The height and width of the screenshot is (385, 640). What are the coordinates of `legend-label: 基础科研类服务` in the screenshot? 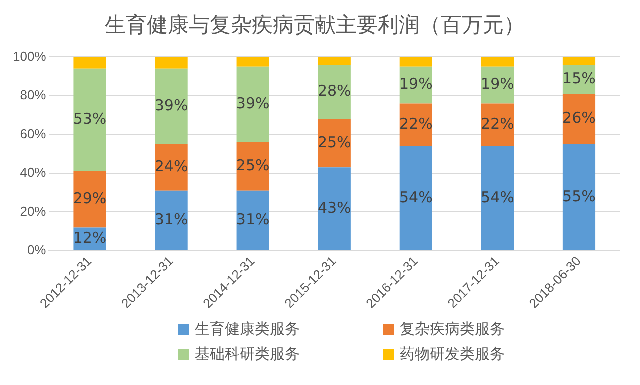 It's located at (247, 354).